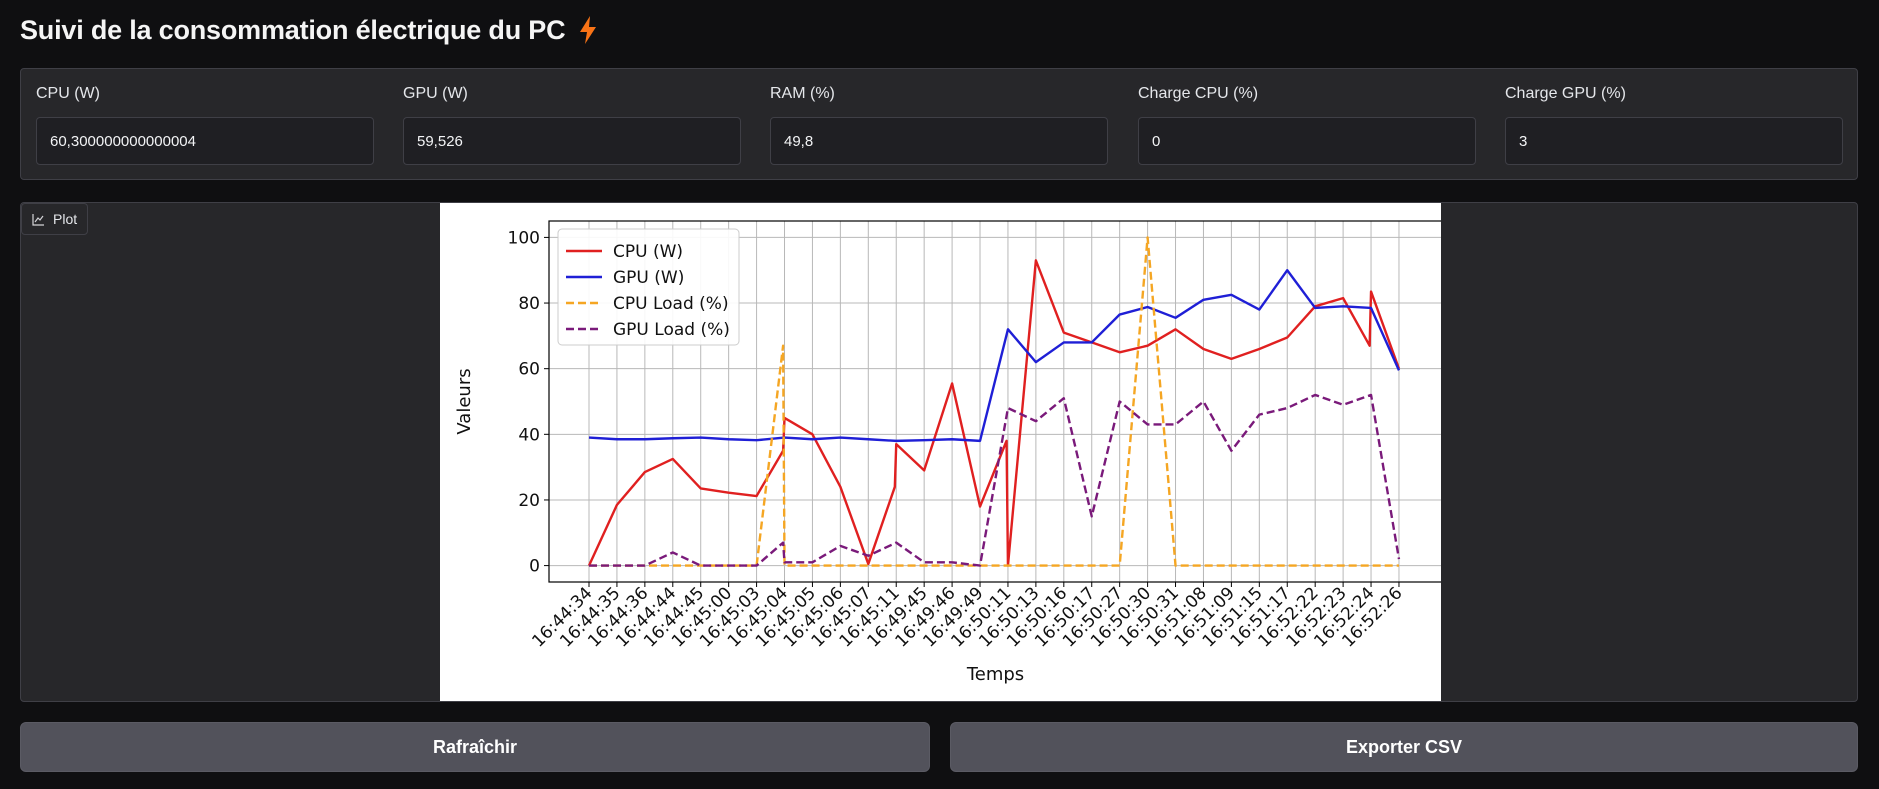 The image size is (1879, 789). I want to click on legend-label-3: GPU Load (%), so click(671, 330).